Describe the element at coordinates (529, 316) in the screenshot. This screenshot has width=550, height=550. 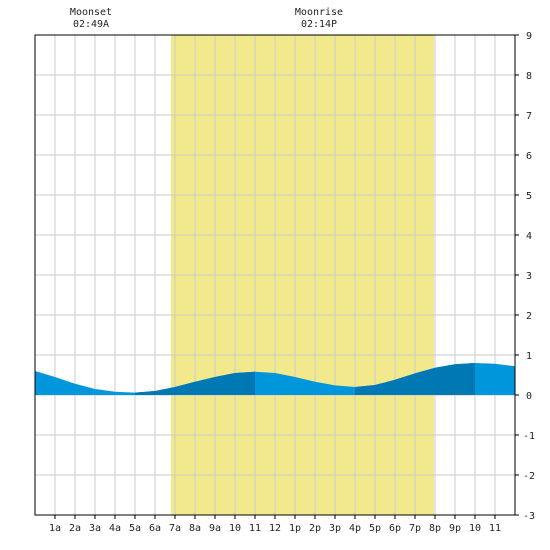
I see `y-tick-label: 2` at that location.